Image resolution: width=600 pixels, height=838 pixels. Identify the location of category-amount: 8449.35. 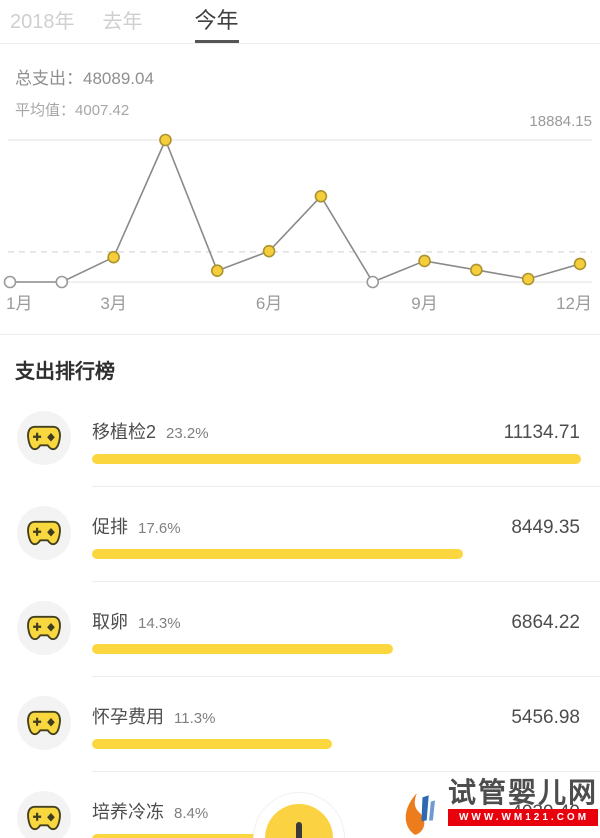
(545, 527).